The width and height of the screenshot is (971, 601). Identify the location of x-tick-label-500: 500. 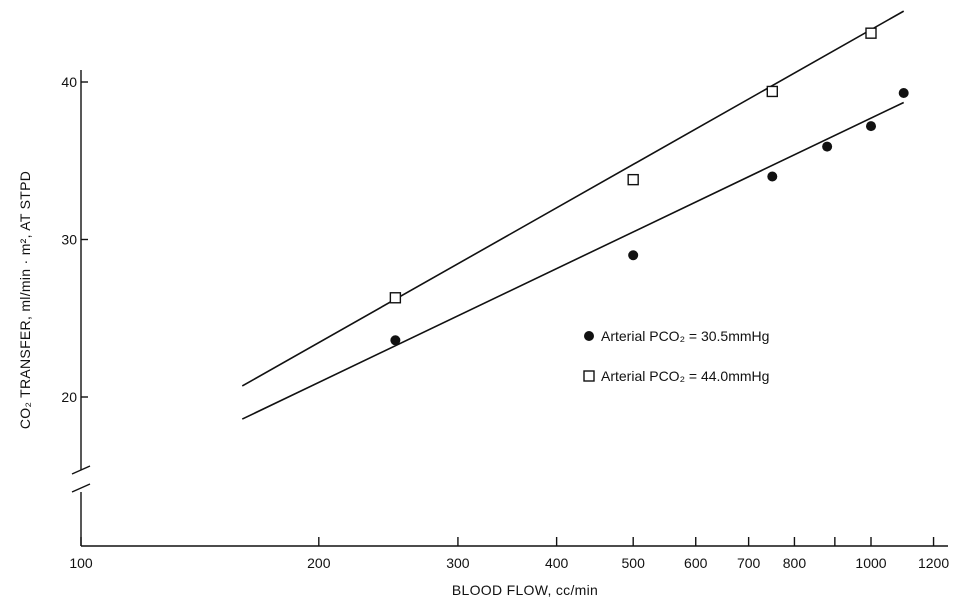
(634, 563).